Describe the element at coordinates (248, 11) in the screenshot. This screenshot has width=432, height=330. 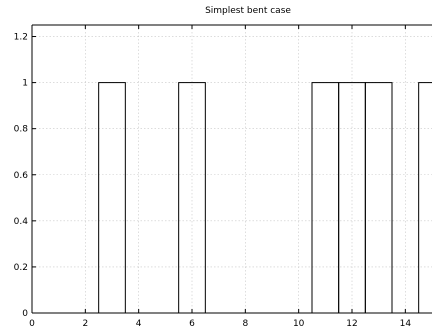
I see `chart-title: Simplest bent case` at that location.